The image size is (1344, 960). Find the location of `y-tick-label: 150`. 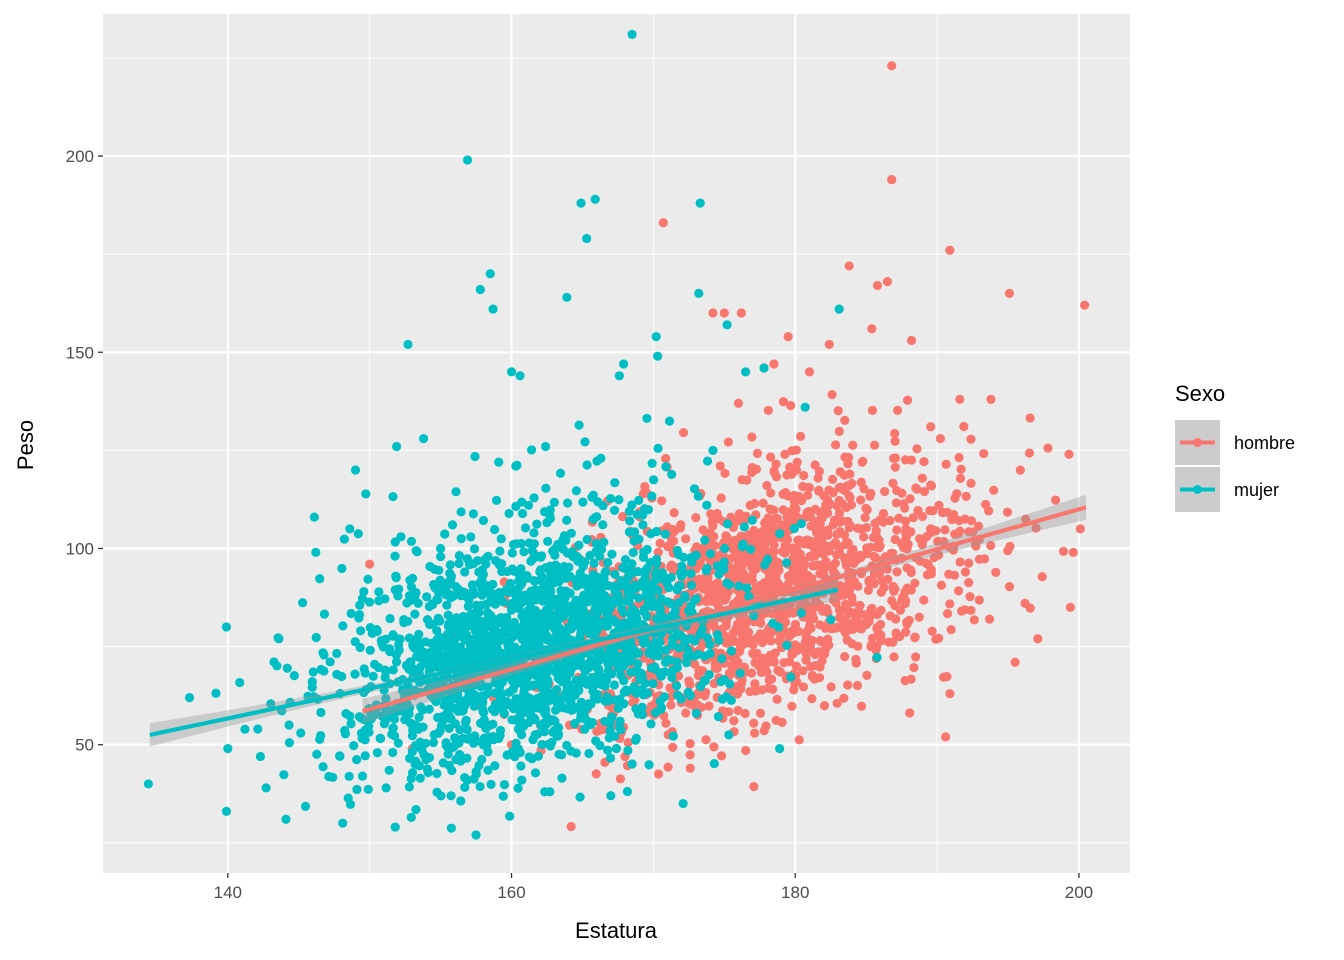

y-tick-label: 150 is located at coordinates (80, 352).